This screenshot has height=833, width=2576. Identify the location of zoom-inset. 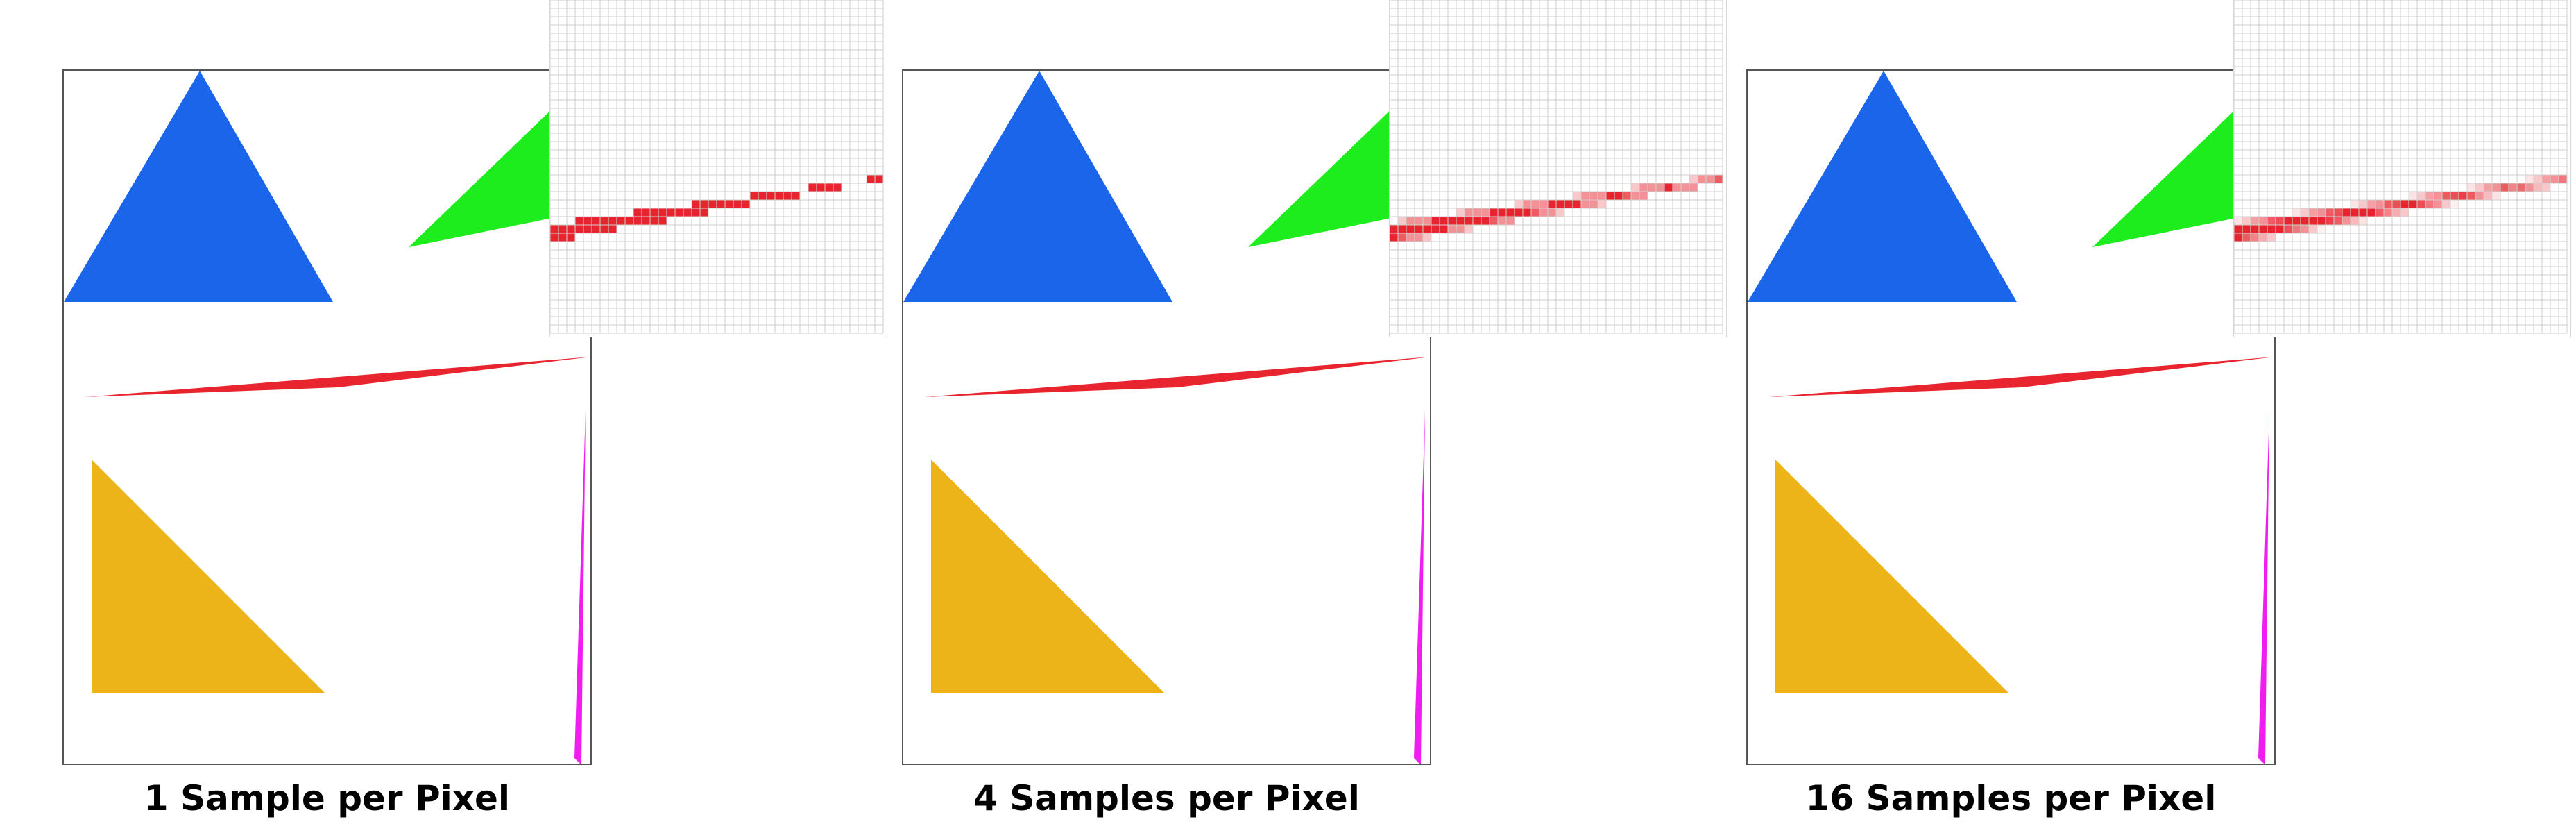
(718, 169).